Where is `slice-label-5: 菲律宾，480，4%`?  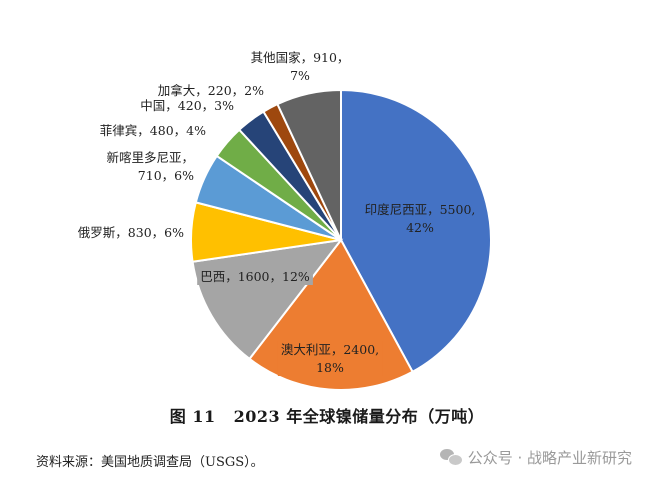
slice-label-5: 菲律宾，480，4% is located at coordinates (153, 130).